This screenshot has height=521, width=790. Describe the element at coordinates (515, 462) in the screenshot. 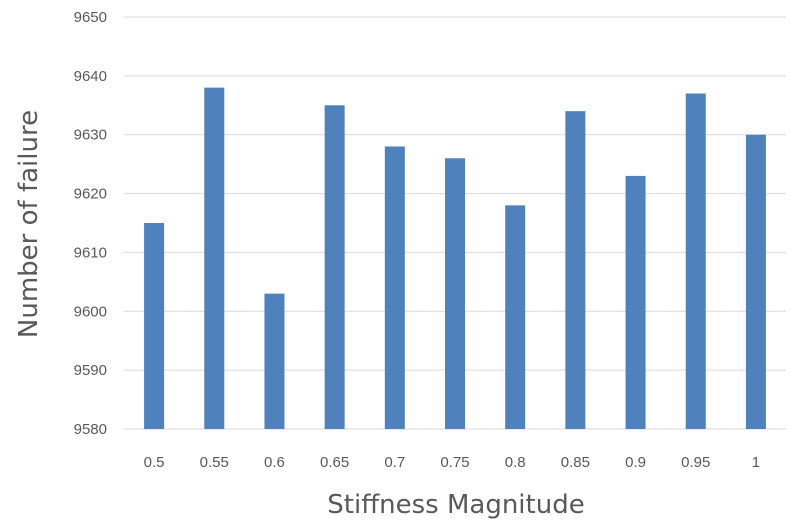

I see `x-tick-label: 0.8` at that location.